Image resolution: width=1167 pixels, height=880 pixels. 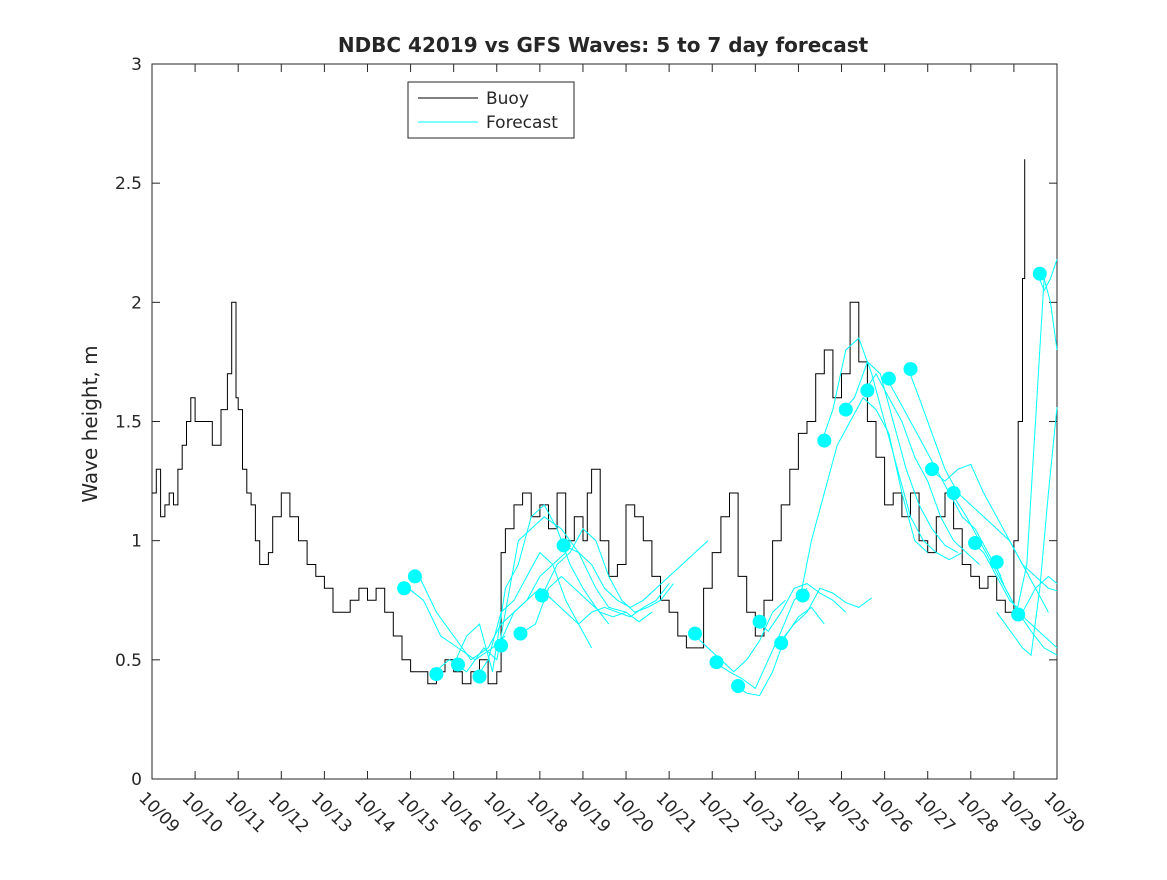 I want to click on y-tick-label: 1.5, so click(x=128, y=423).